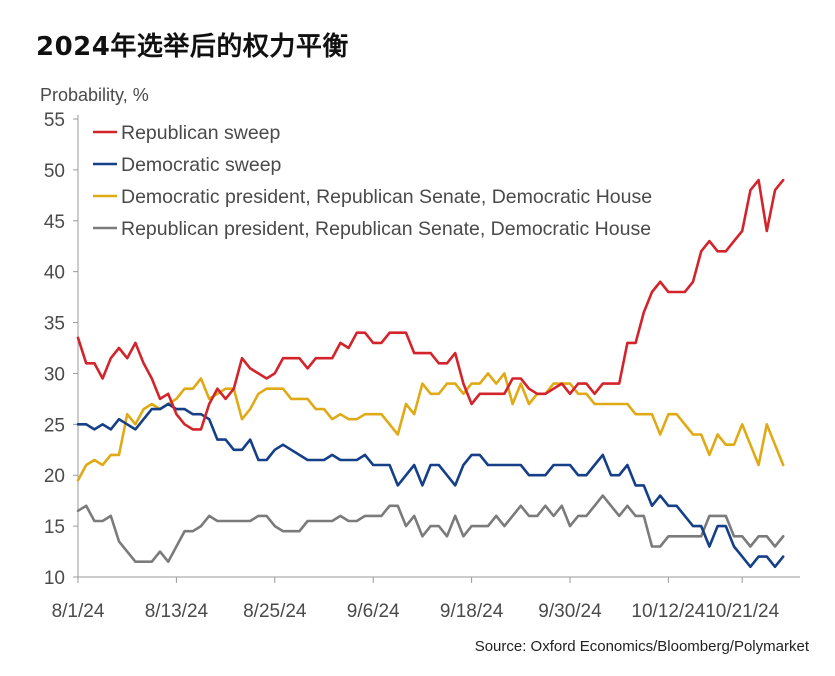 The width and height of the screenshot is (835, 676). What do you see at coordinates (54, 527) in the screenshot?
I see `y-tick-label-15: 15` at bounding box center [54, 527].